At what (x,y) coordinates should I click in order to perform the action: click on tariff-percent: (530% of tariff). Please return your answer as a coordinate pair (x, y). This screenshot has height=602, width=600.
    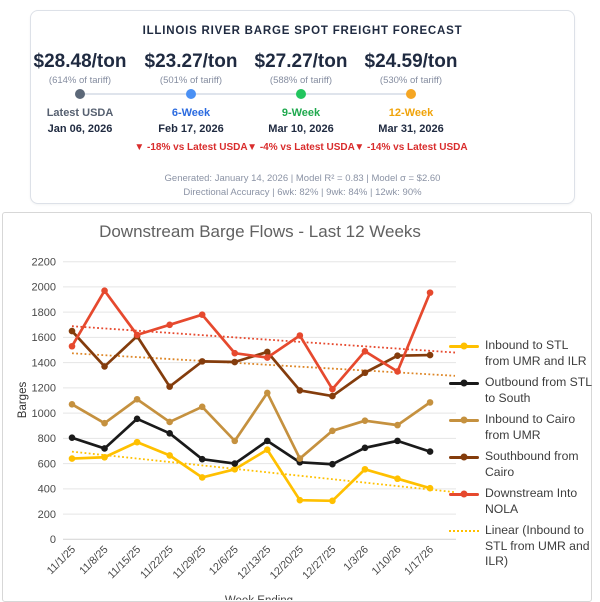
    Looking at the image, I should click on (411, 80).